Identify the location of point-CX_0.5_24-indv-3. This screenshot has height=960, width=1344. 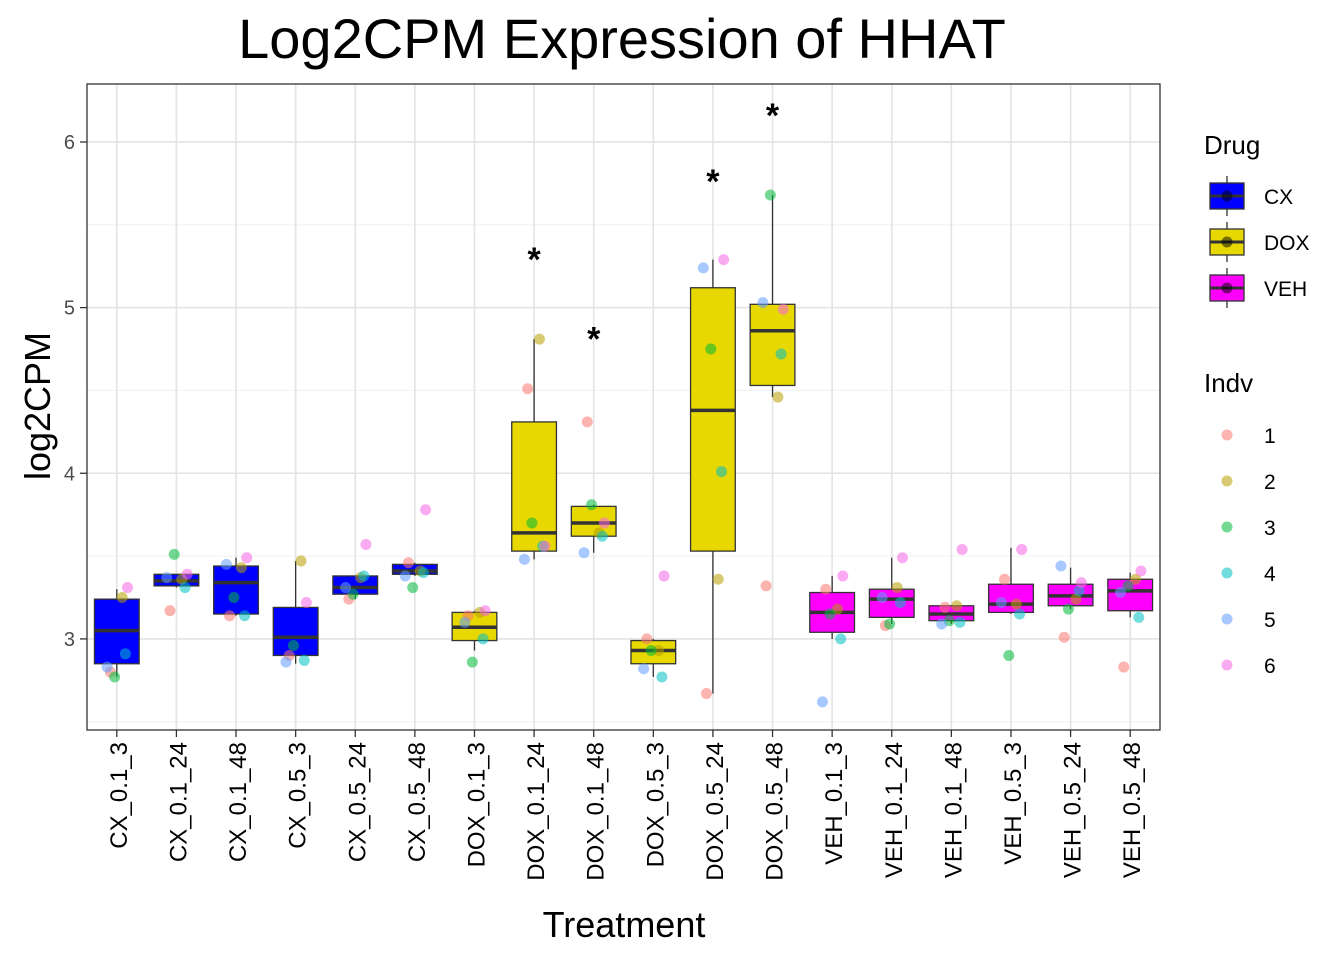
(353, 594).